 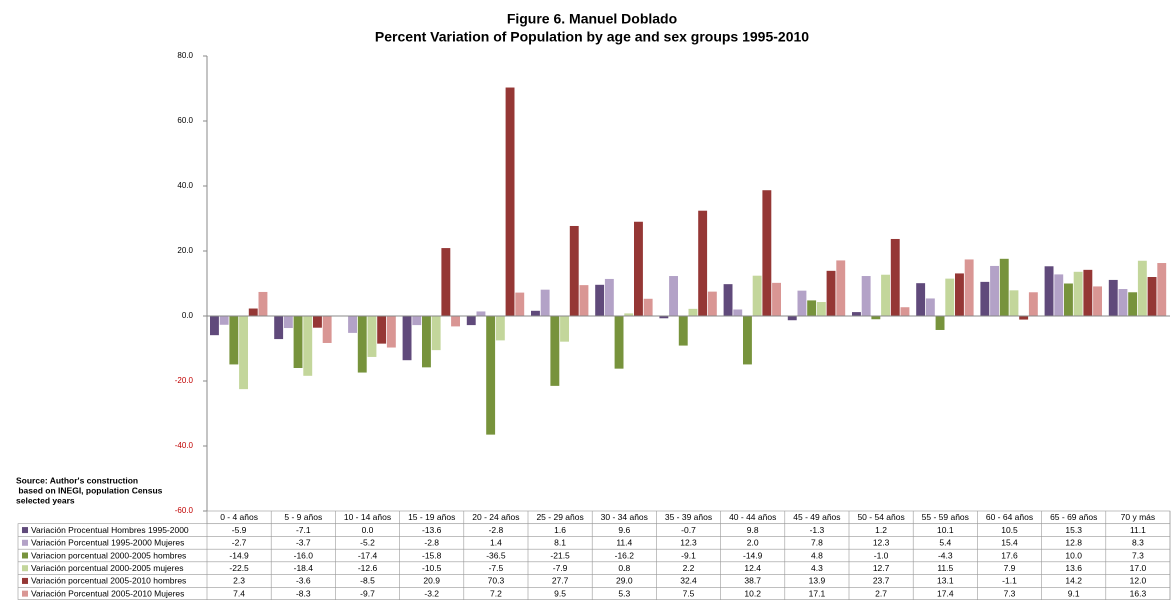 What do you see at coordinates (881, 581) in the screenshot?
I see `data-label: 23.7` at bounding box center [881, 581].